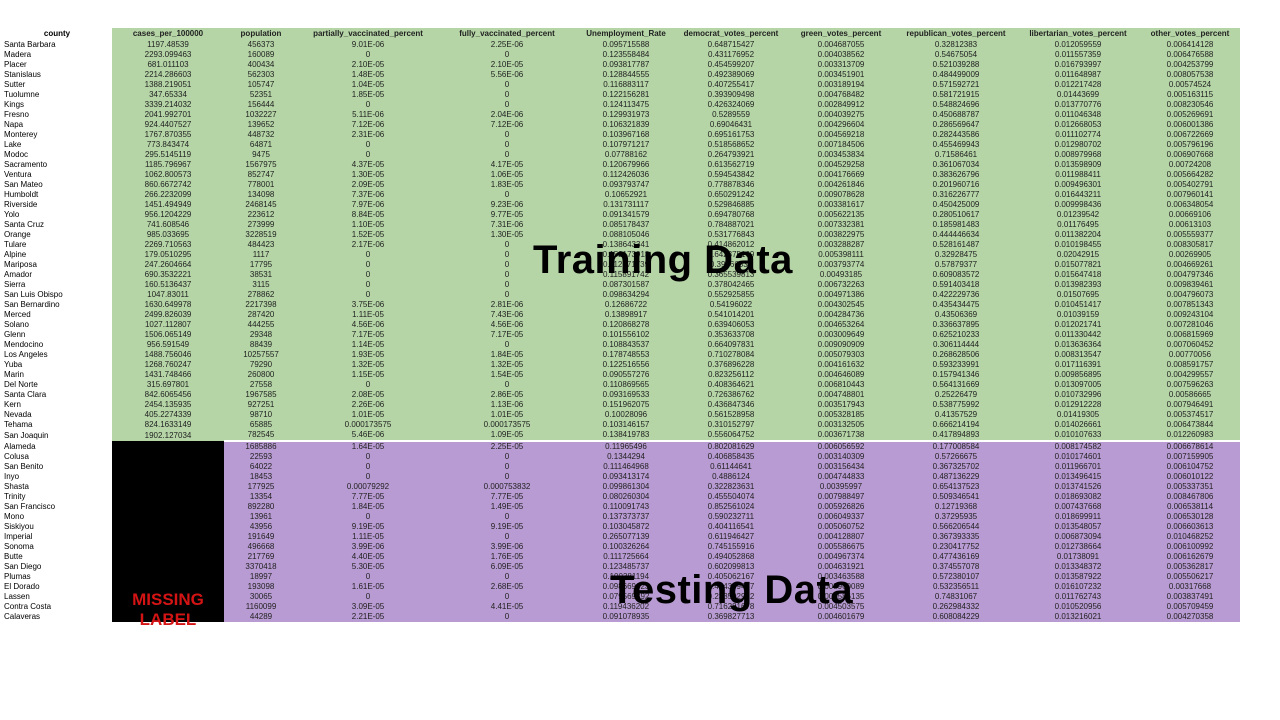  What do you see at coordinates (956, 446) in the screenshot?
I see `table-cell: 0.177008584` at bounding box center [956, 446].